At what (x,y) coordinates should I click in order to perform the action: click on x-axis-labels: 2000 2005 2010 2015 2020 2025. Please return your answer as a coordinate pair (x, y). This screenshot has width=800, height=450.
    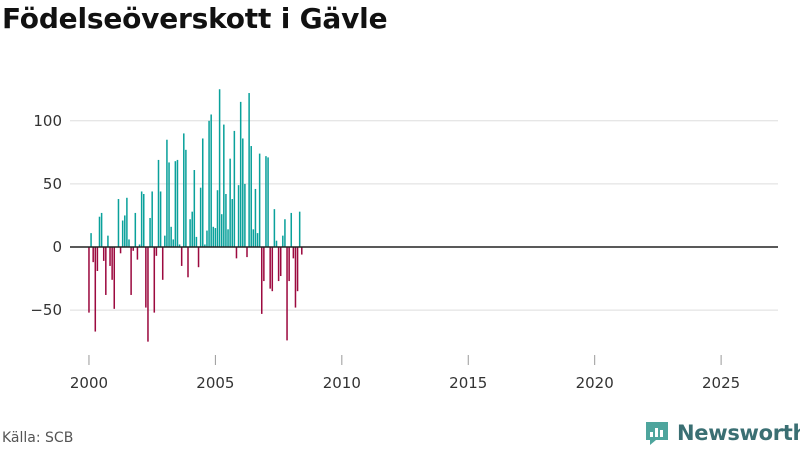
    Looking at the image, I should click on (405, 383).